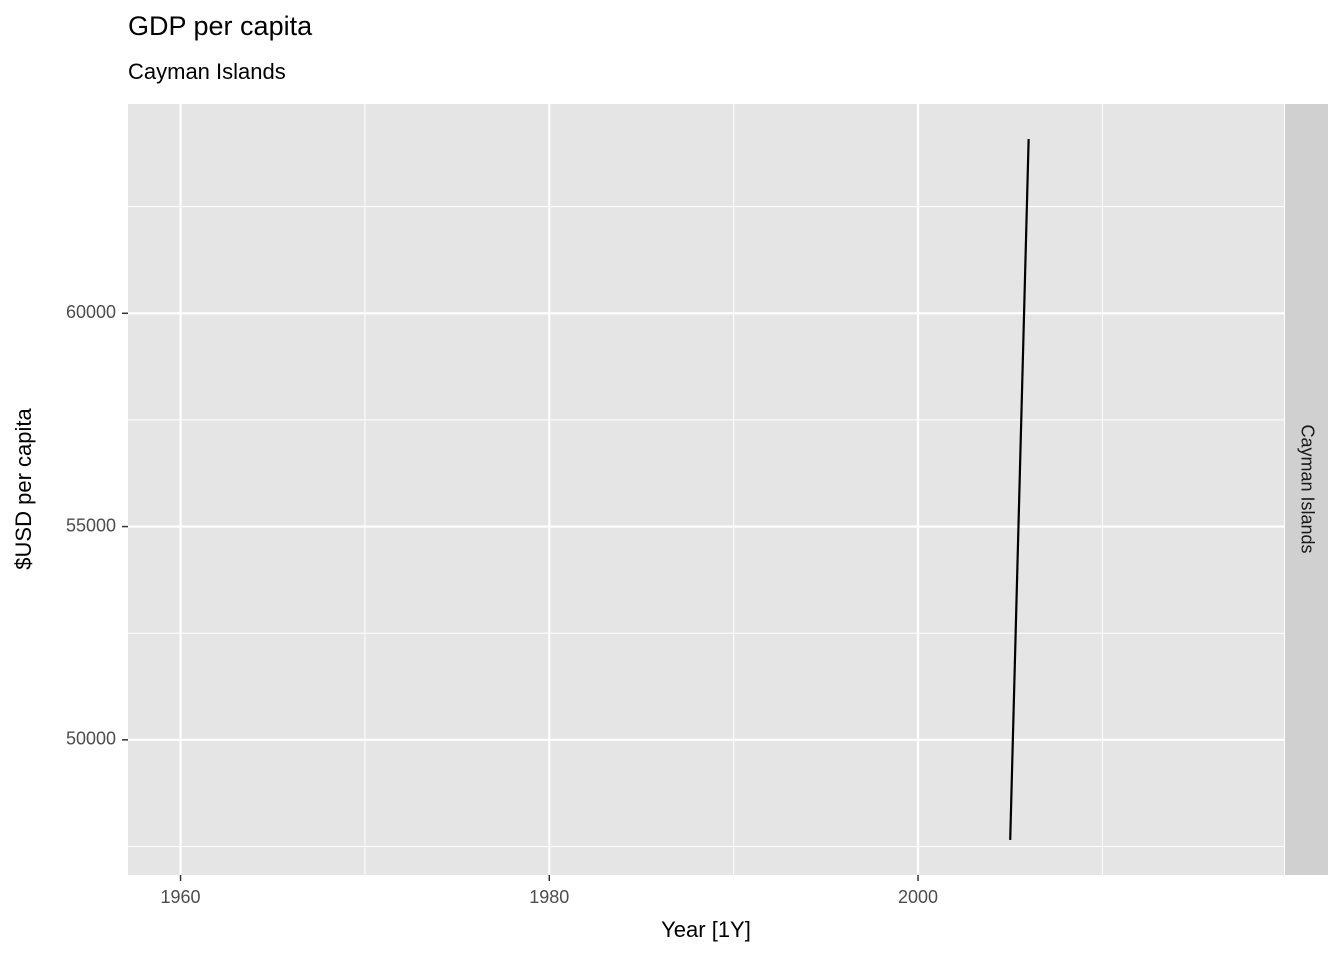 This screenshot has height=960, width=1344. Describe the element at coordinates (207, 71) in the screenshot. I see `chart-subtitle: Cayman Islands` at that location.